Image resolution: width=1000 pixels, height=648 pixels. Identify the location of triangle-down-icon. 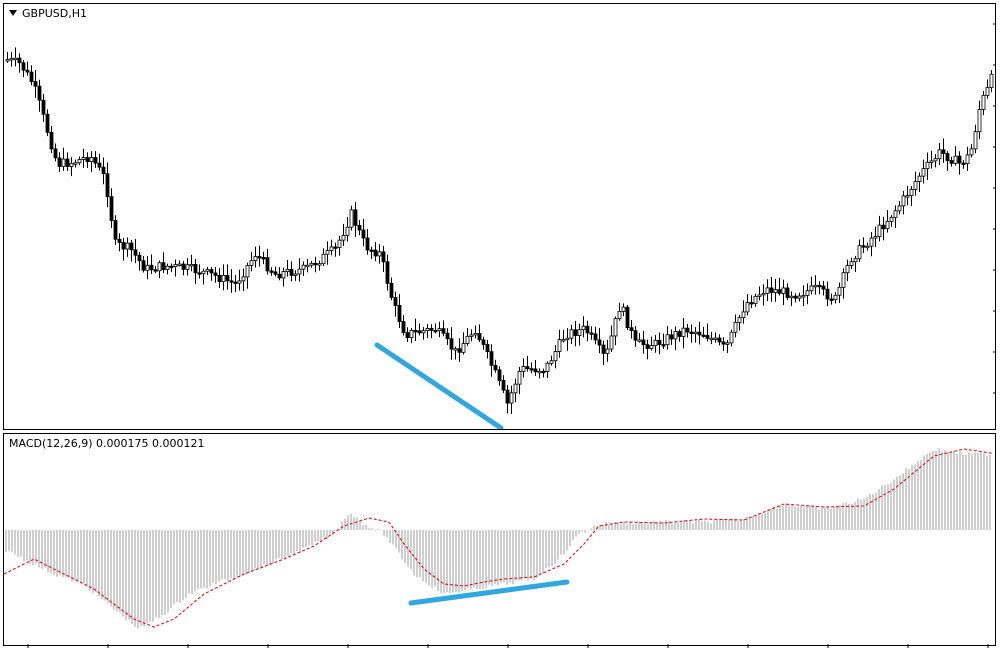
(13, 13).